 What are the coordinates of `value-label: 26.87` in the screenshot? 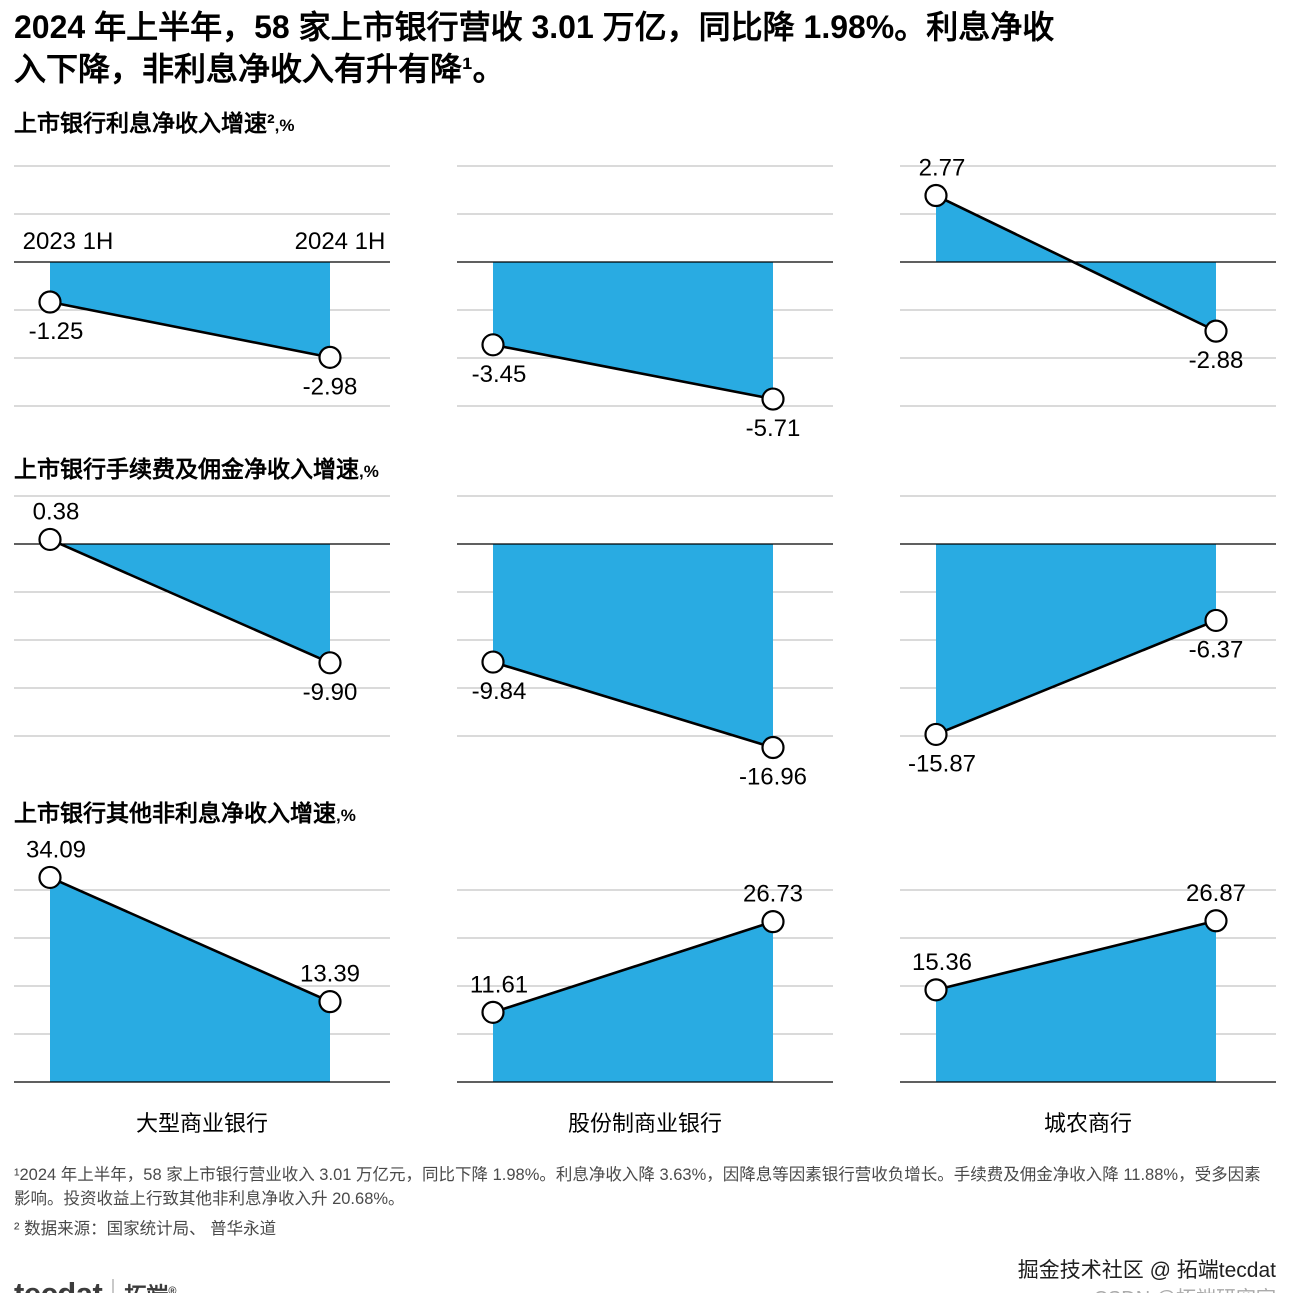 It's located at (1216, 893).